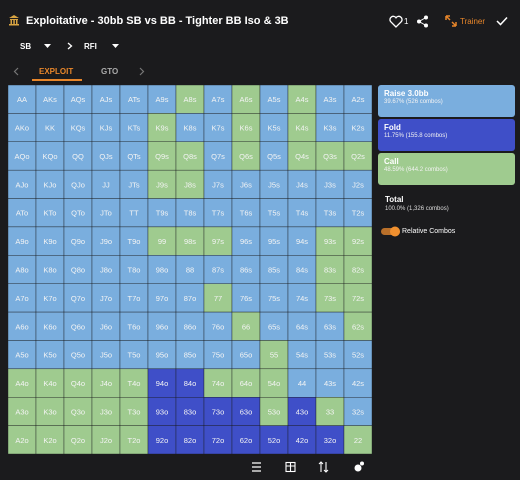 The height and width of the screenshot is (480, 520). What do you see at coordinates (451, 21) in the screenshot?
I see `trainer-icon` at bounding box center [451, 21].